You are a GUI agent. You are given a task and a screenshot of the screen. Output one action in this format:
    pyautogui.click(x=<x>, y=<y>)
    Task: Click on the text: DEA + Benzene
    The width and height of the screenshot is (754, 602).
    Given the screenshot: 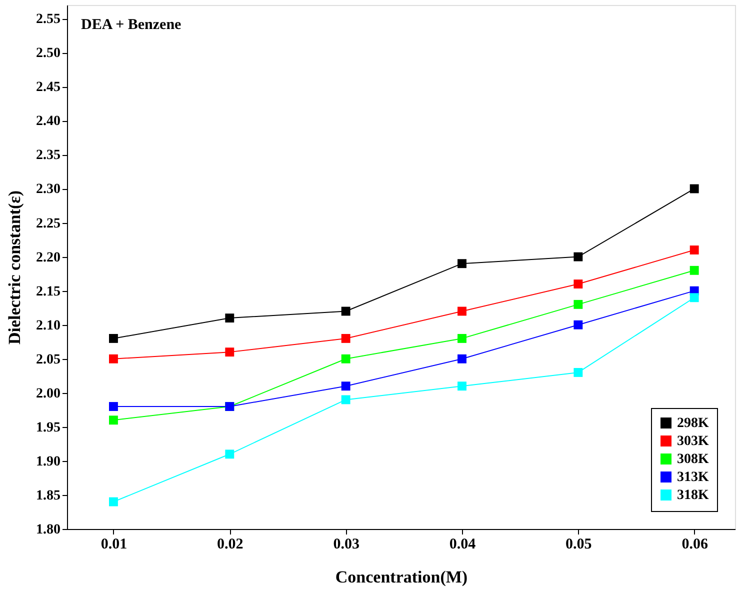 What is the action you would take?
    pyautogui.click(x=131, y=25)
    